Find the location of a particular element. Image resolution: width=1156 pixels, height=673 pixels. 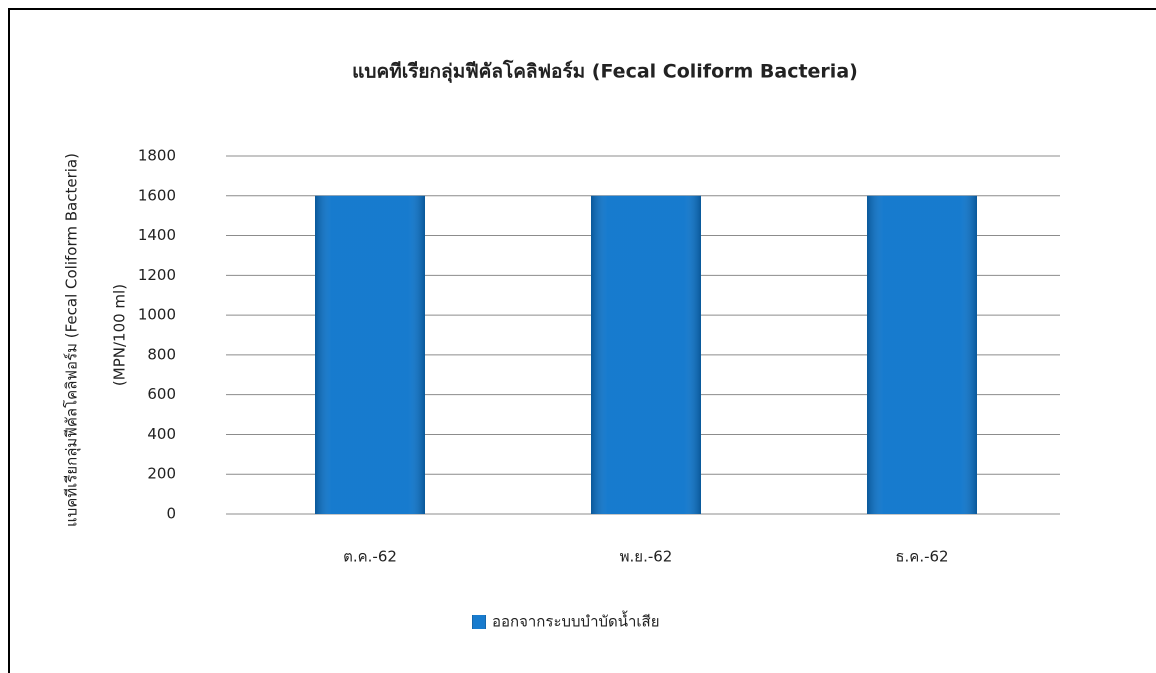

y-tick-label: 600 is located at coordinates (161, 394).